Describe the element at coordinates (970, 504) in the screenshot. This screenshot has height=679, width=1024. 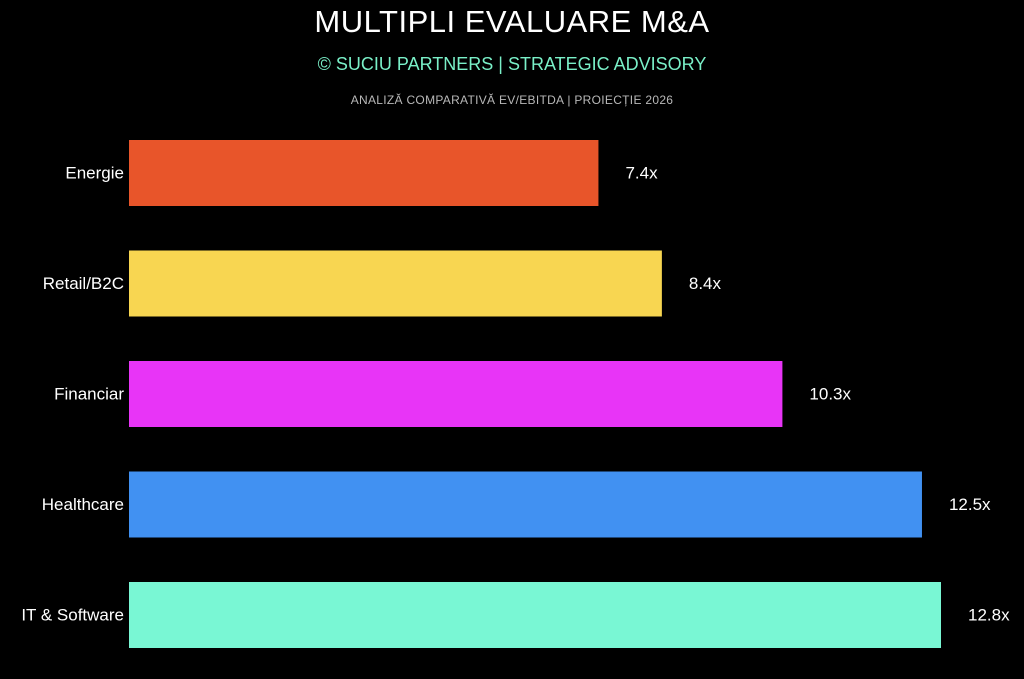
I see `value-label: 12.5x` at that location.